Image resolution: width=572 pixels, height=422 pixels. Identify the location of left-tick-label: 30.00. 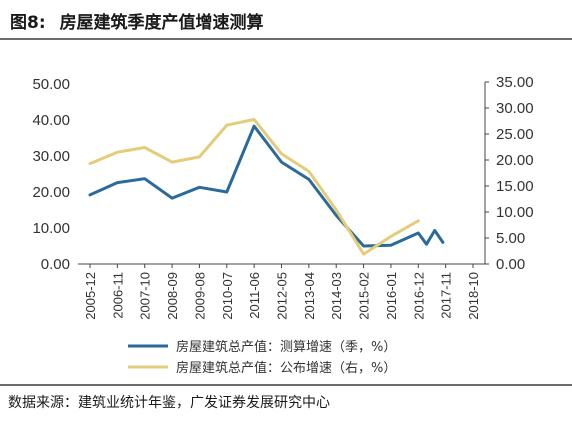
(51, 156).